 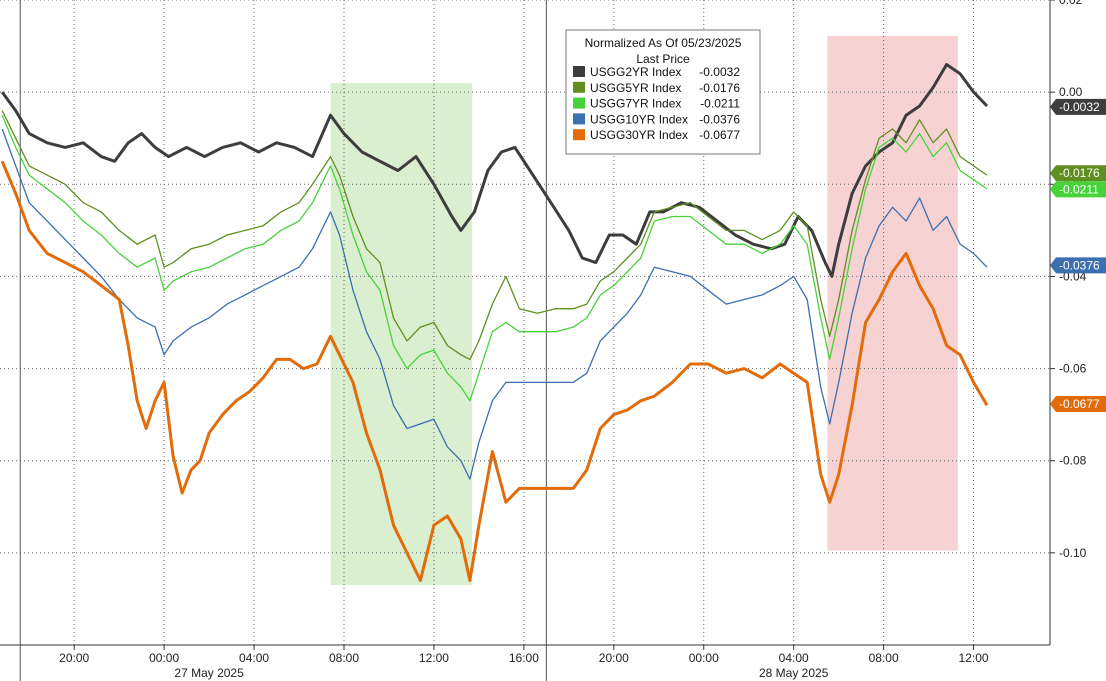 What do you see at coordinates (1073, 369) in the screenshot?
I see `y-tick-label: -0.06` at bounding box center [1073, 369].